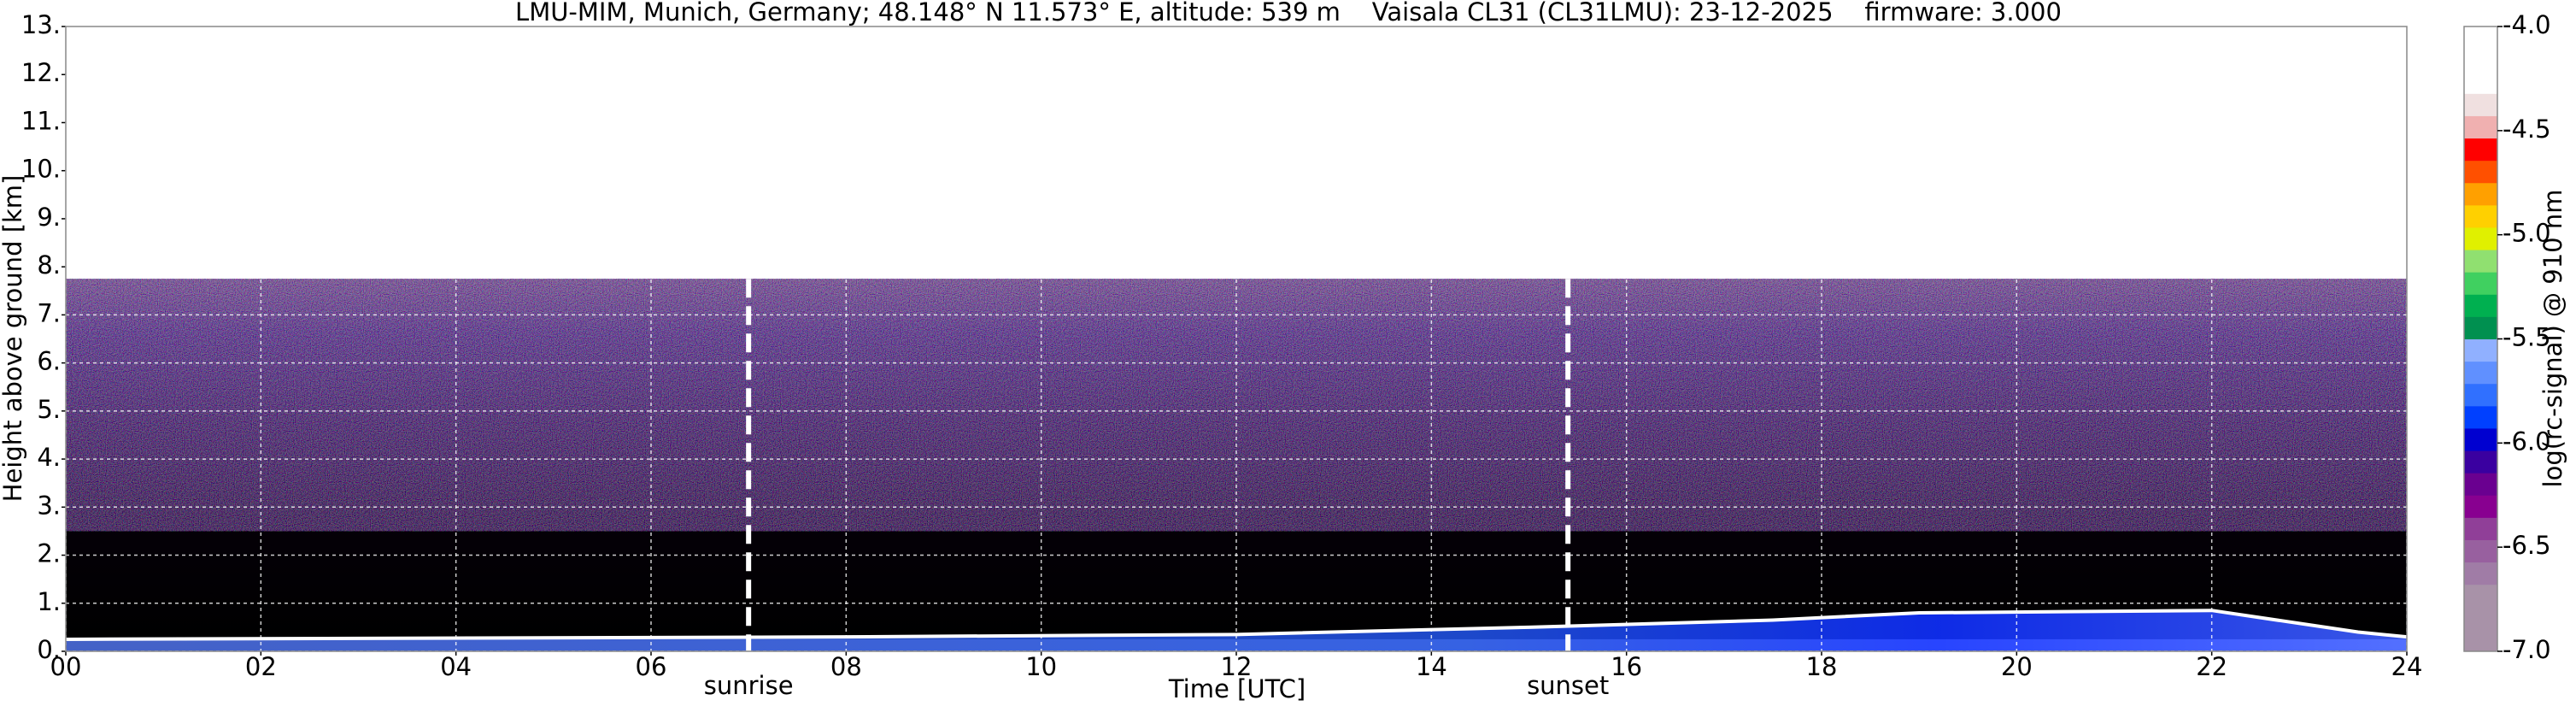  What do you see at coordinates (49, 601) in the screenshot?
I see `y-tick-label: 1.` at bounding box center [49, 601].